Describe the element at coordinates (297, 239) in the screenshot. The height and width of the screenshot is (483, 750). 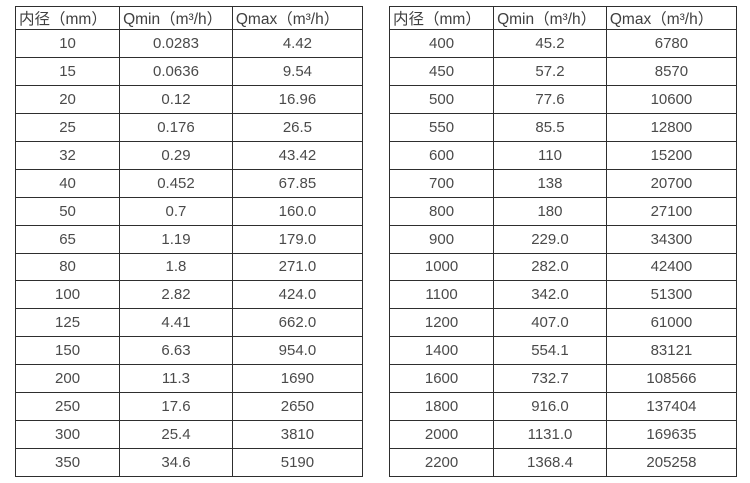
I see `cell-qmax: 179.0` at that location.